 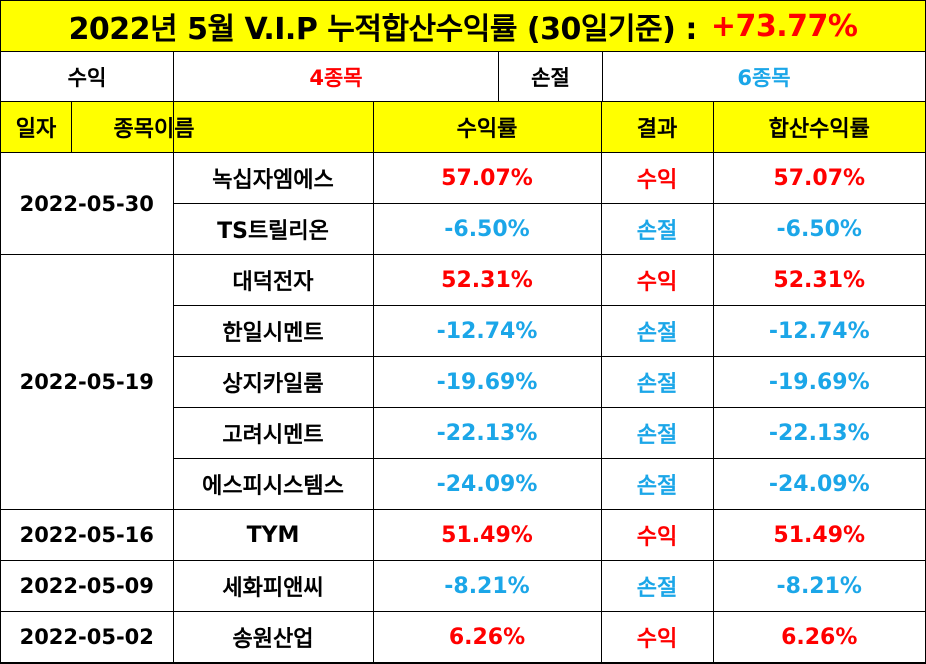 I want to click on stock-name-cell: 송원산업, so click(x=273, y=637).